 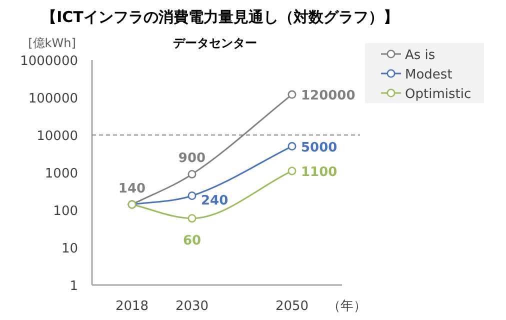 I want to click on data-label: 140, so click(x=132, y=189).